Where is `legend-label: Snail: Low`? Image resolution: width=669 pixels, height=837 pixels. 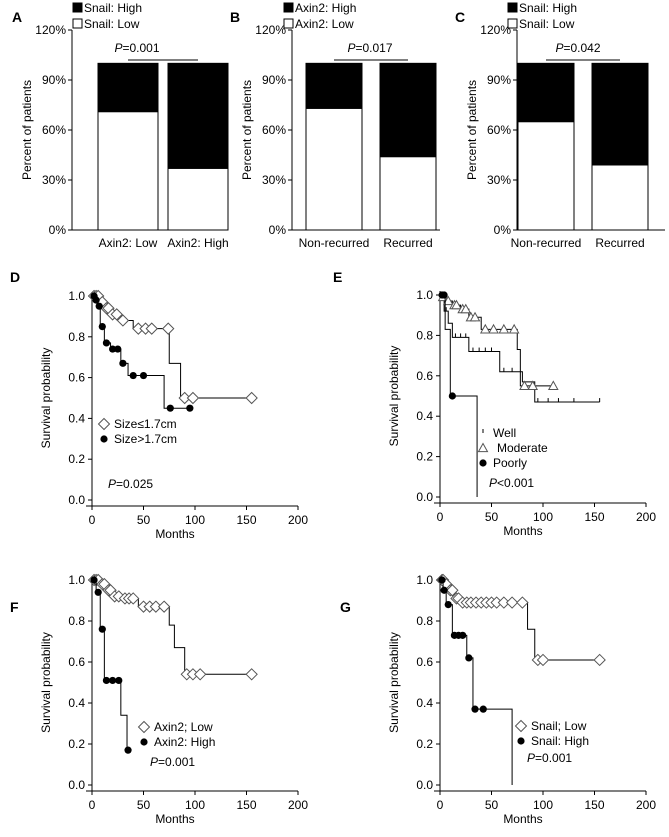 legend-label: Snail: Low is located at coordinates (547, 24).